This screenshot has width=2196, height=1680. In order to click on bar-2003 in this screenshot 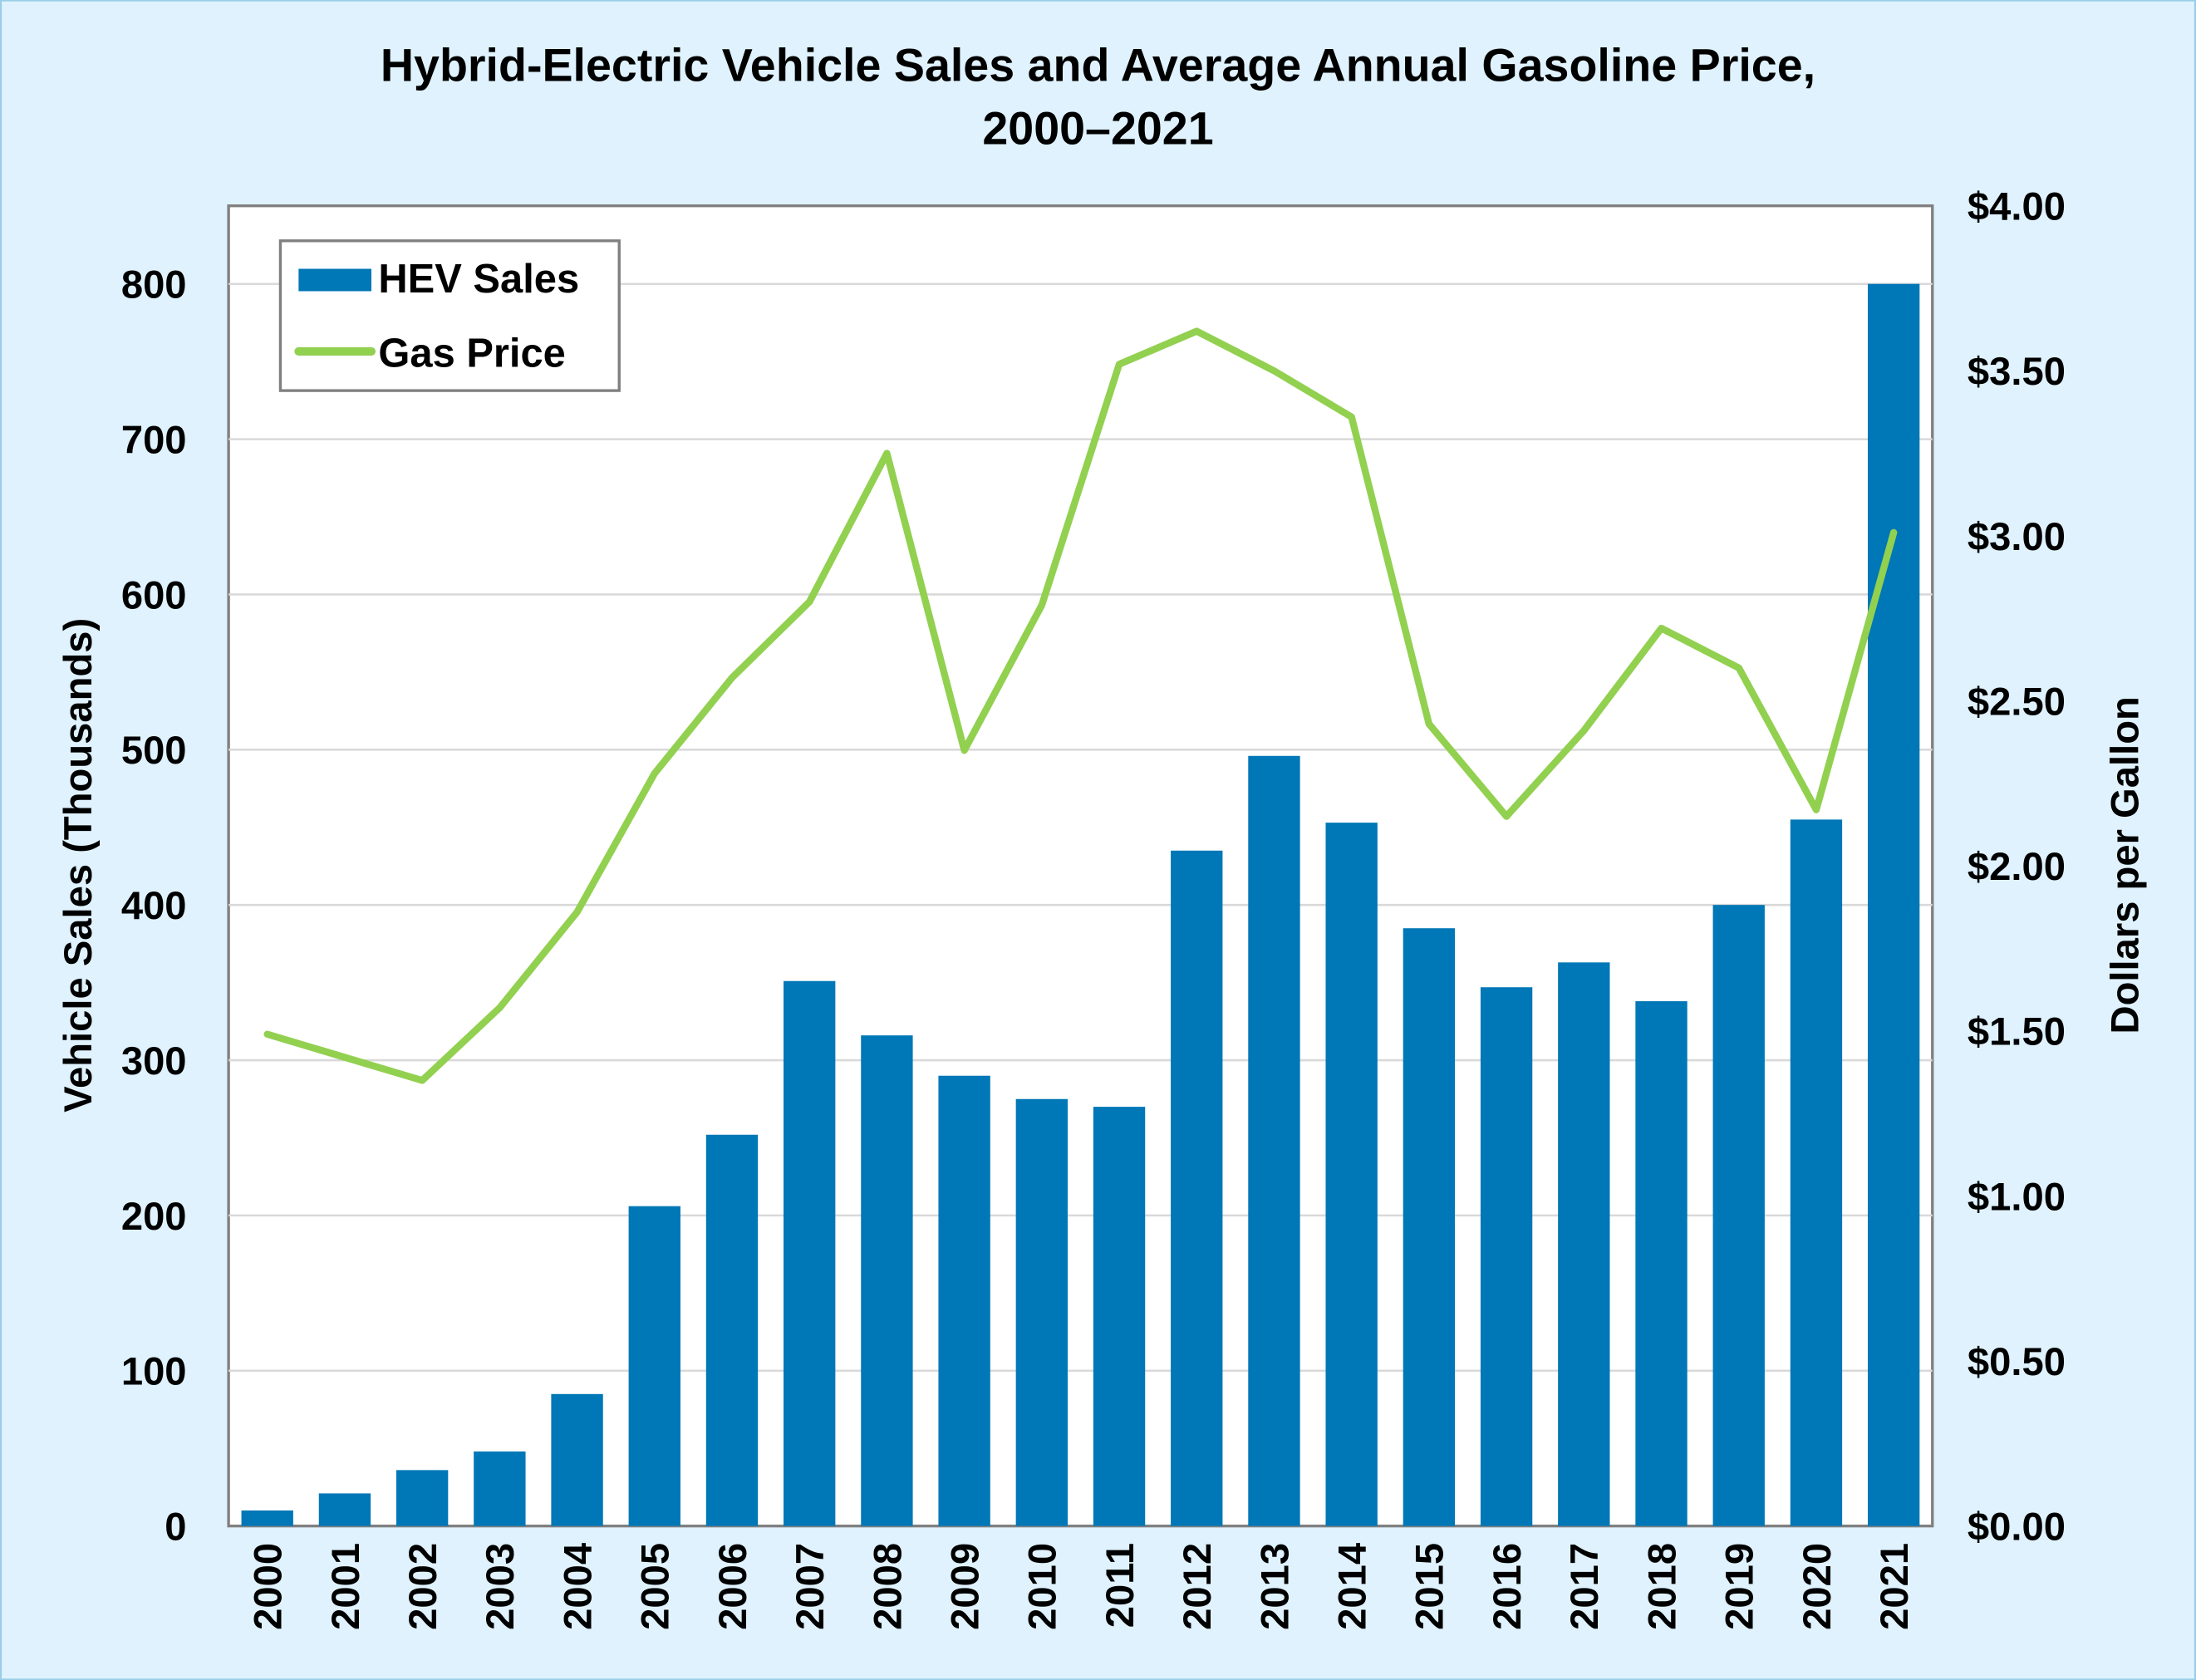, I will do `click(500, 1488)`.